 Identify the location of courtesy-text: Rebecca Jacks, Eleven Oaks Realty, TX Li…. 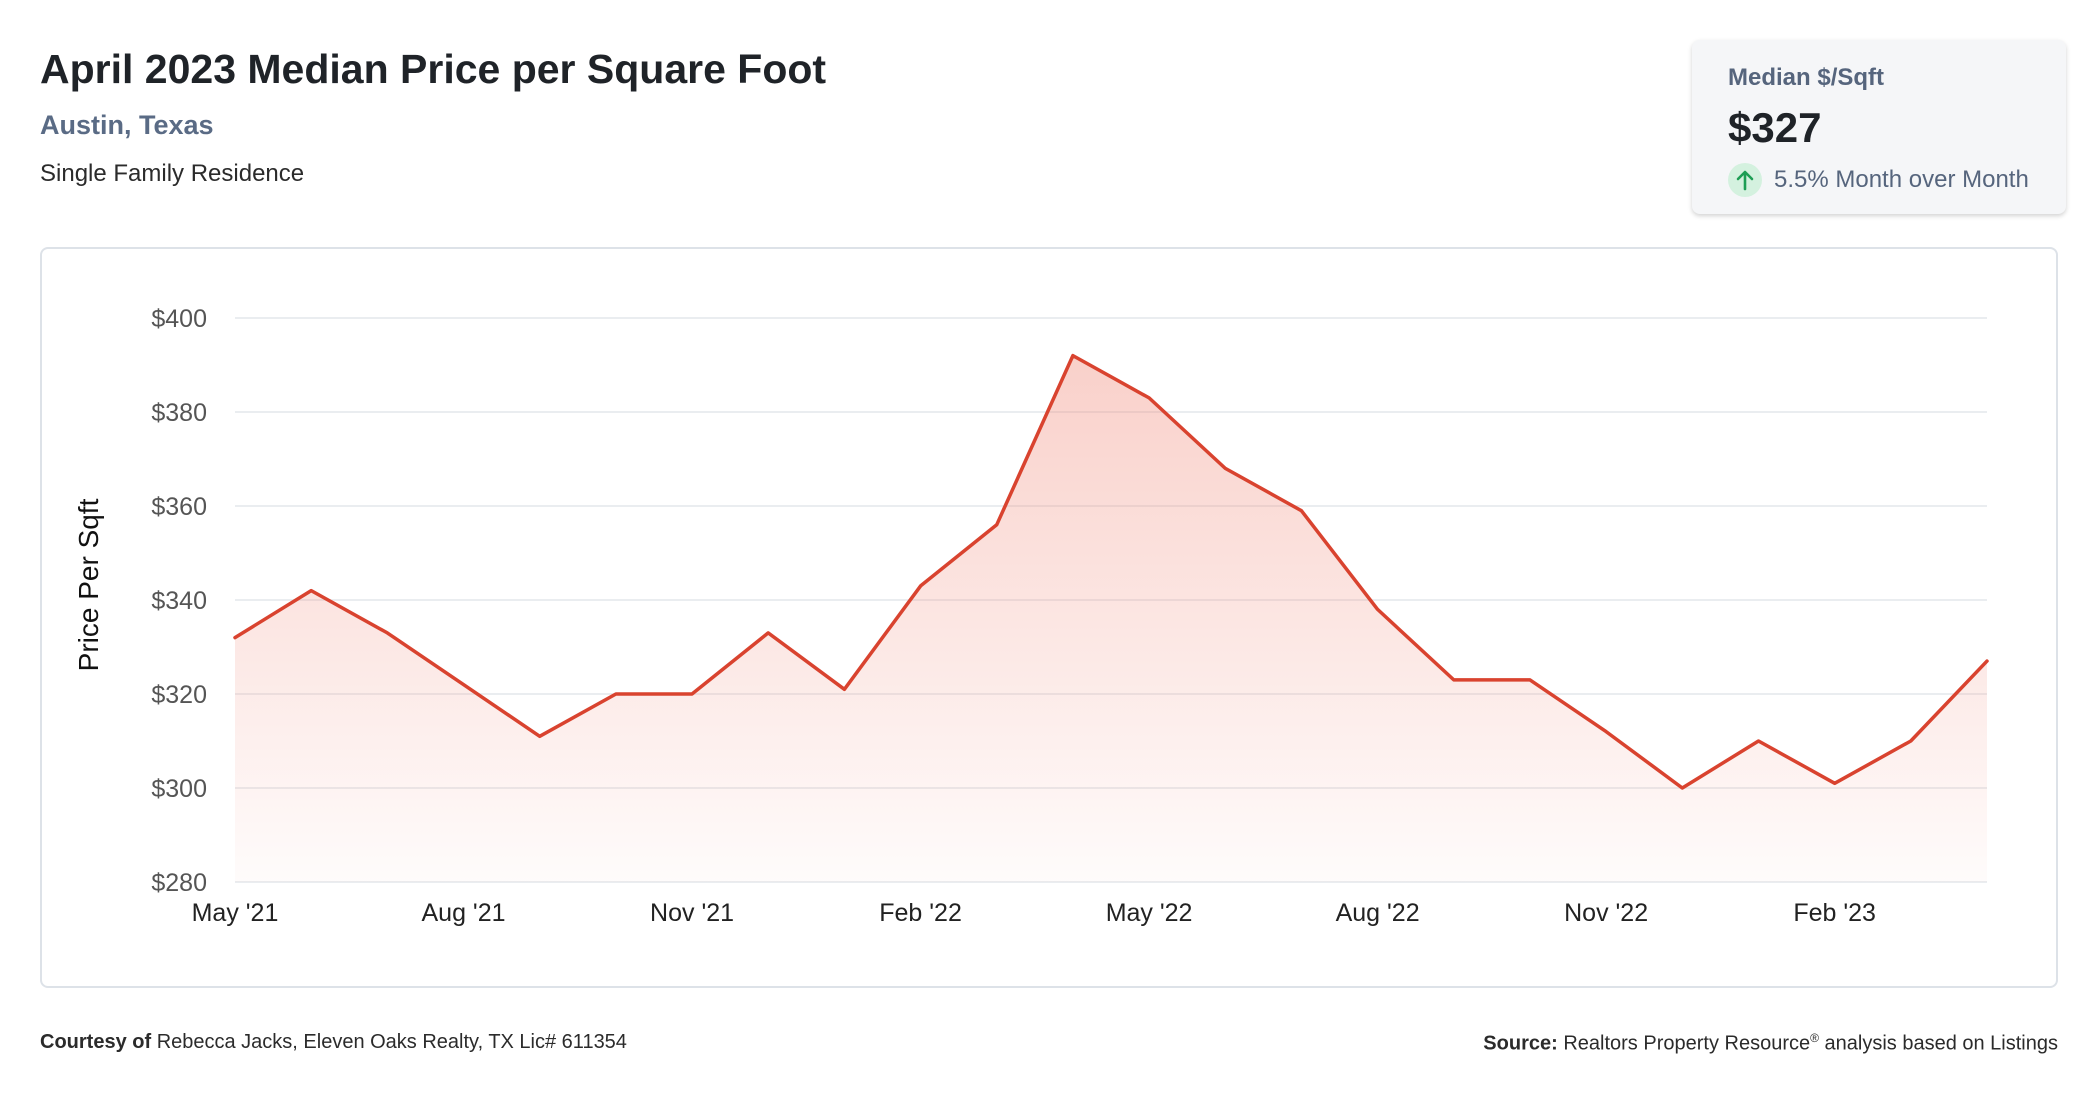
(391, 1042).